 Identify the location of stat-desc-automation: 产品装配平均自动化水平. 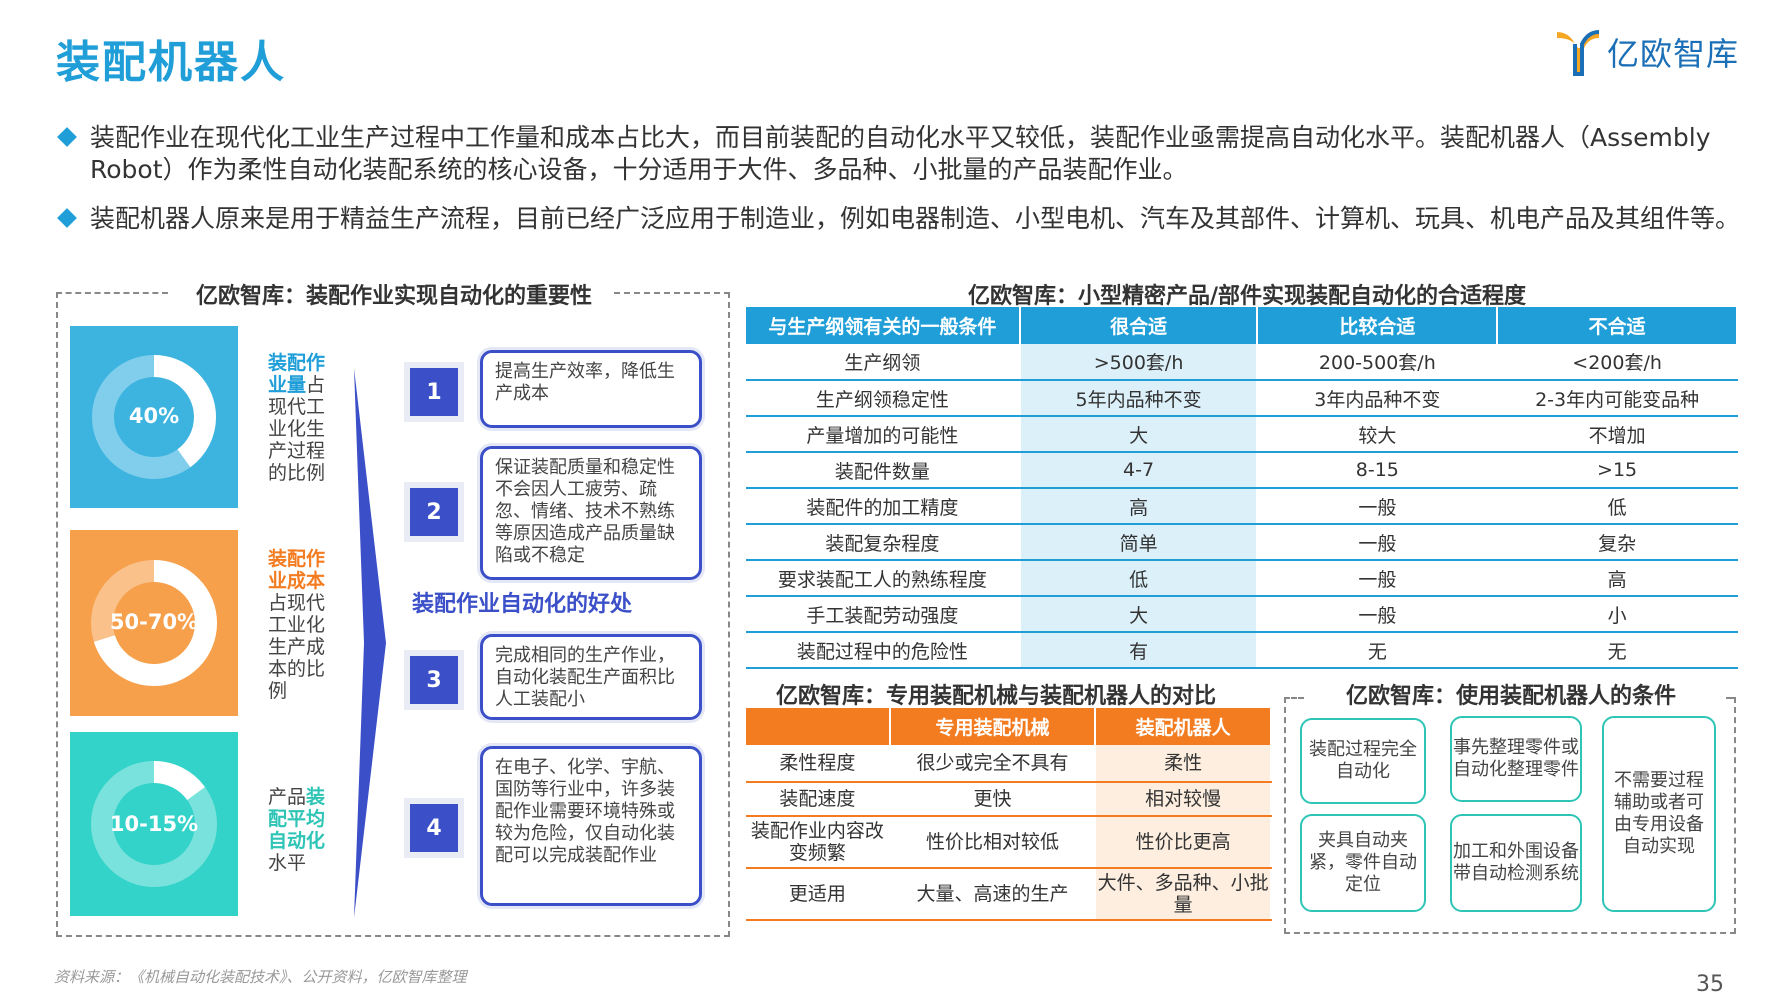
(303, 830).